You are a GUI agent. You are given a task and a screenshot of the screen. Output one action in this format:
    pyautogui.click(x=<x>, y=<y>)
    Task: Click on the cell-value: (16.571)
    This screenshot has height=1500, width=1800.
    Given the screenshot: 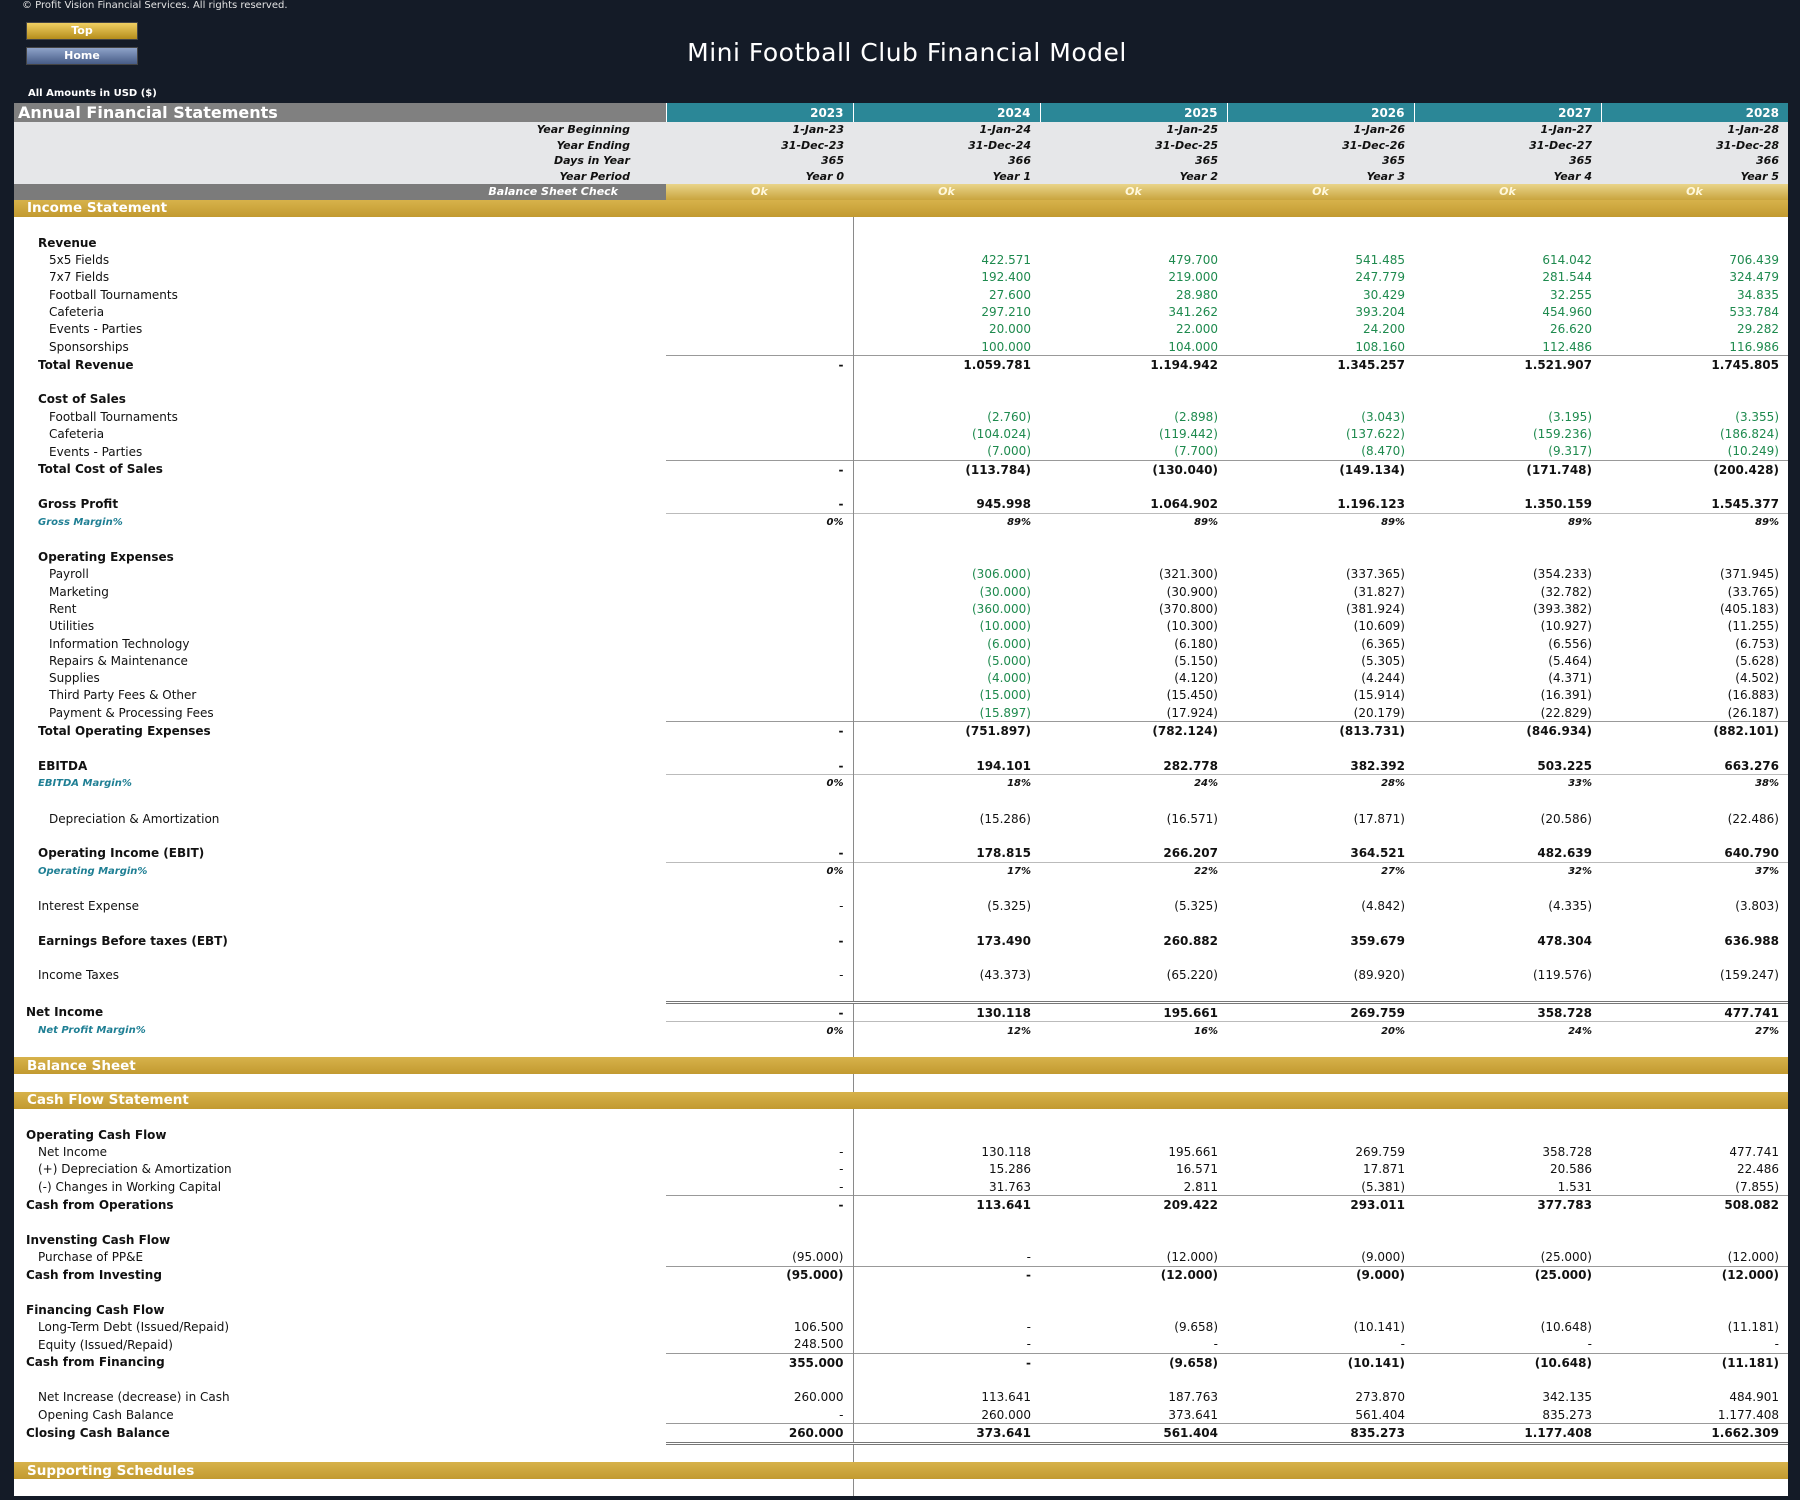 What is the action you would take?
    pyautogui.click(x=1192, y=818)
    